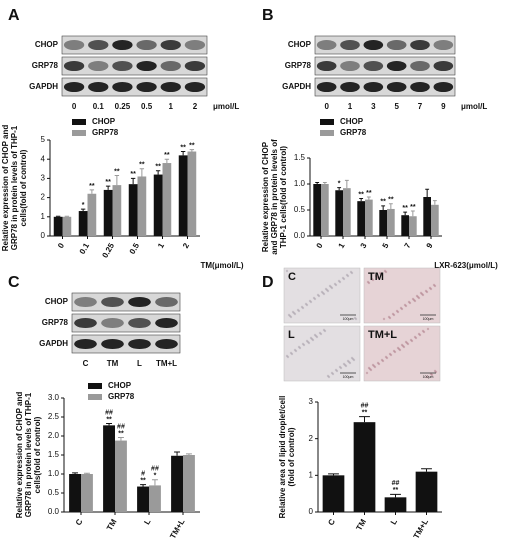 The width and height of the screenshot is (526, 550). What do you see at coordinates (126, 344) in the screenshot?
I see `blot-strip` at bounding box center [126, 344].